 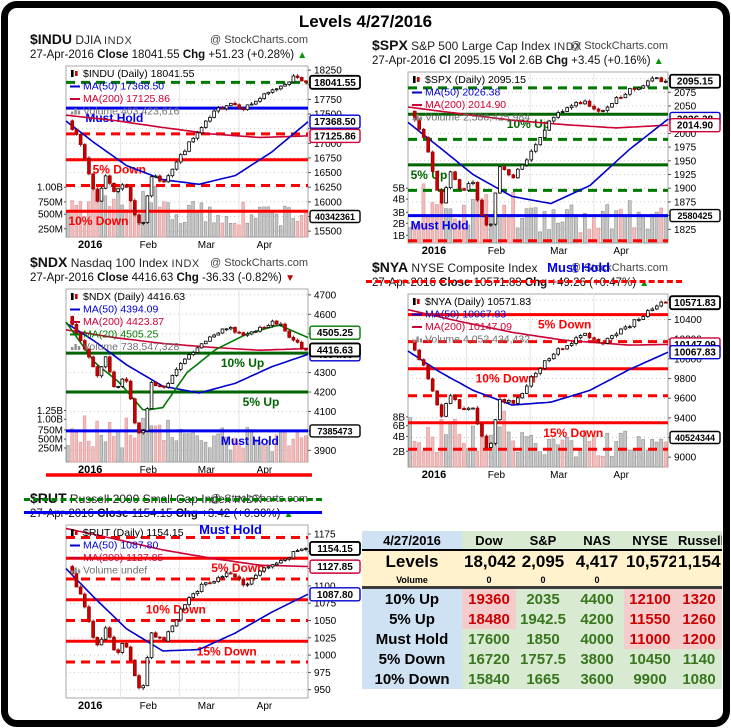 I want to click on price-level-box: 18041.55, so click(x=335, y=82).